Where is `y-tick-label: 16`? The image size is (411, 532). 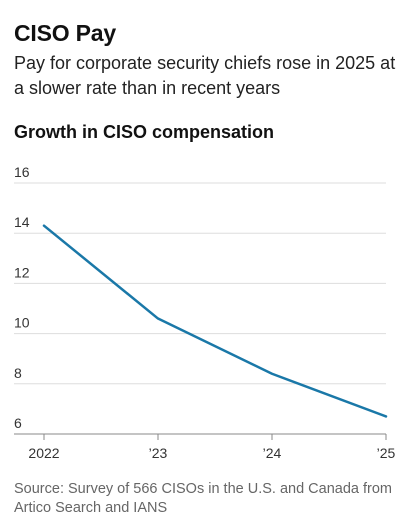 y-tick-label: 16 is located at coordinates (22, 172).